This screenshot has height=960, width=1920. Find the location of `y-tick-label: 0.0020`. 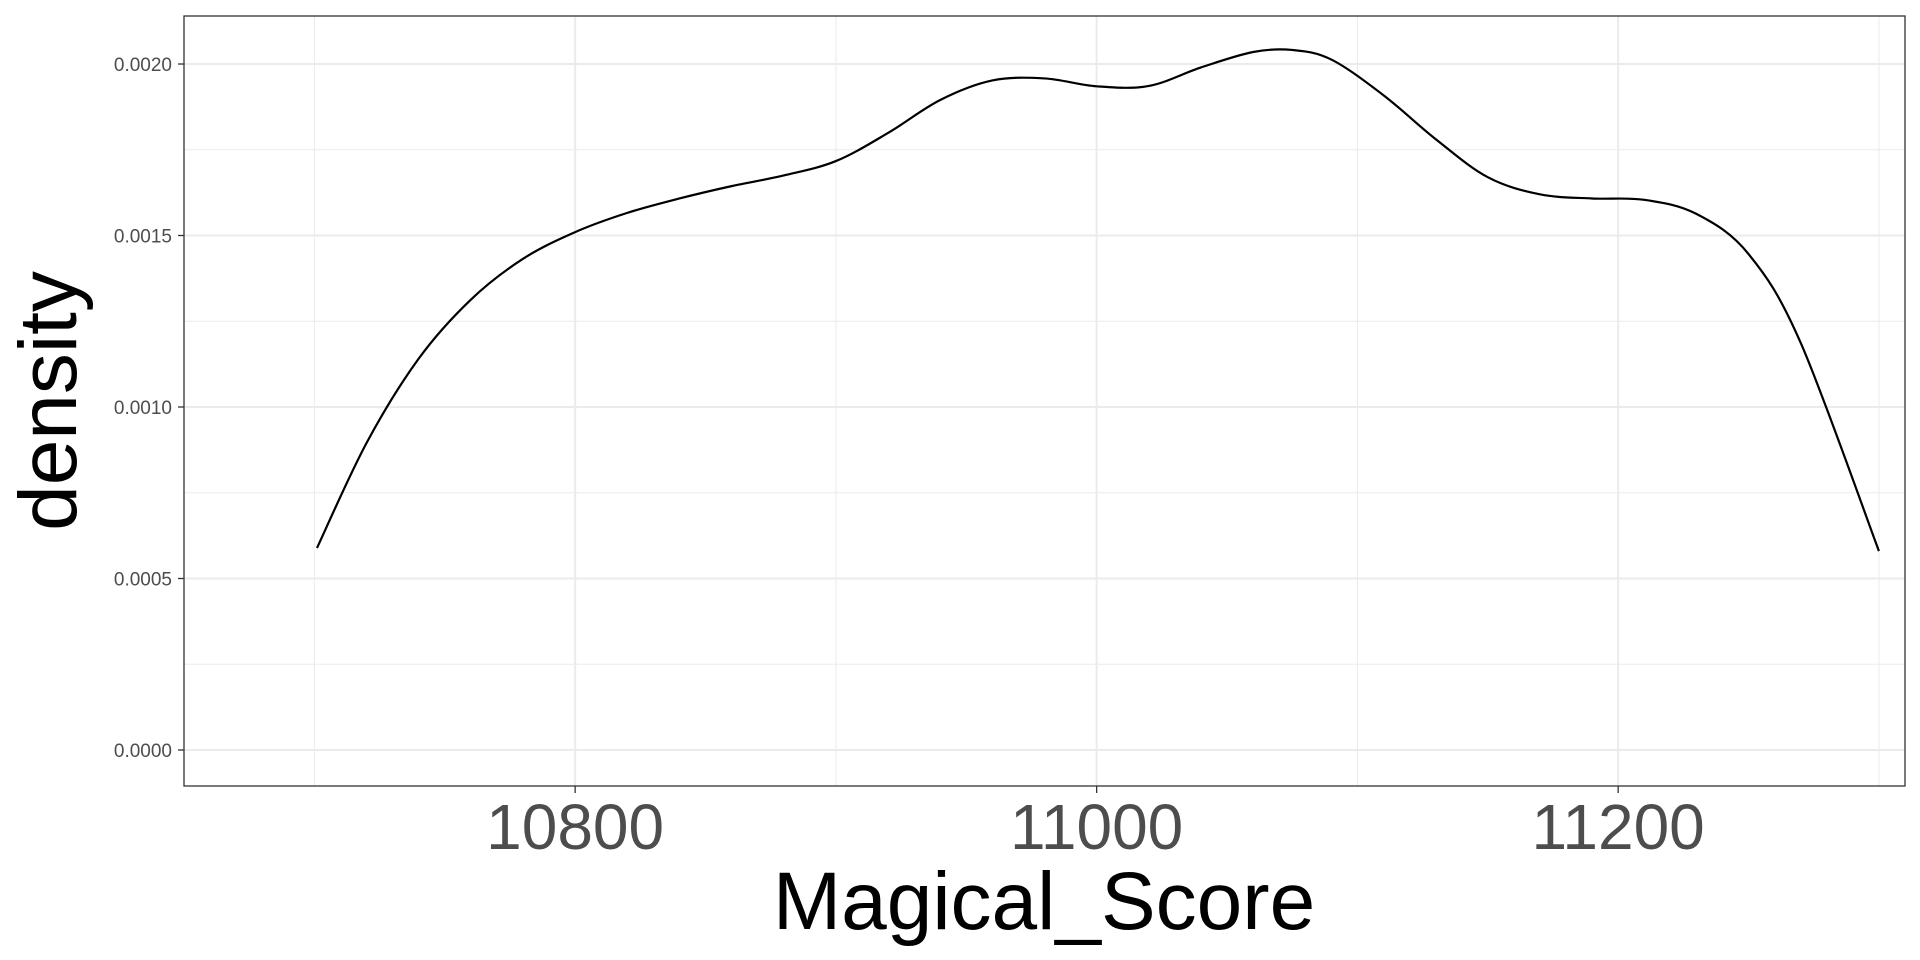

y-tick-label: 0.0020 is located at coordinates (143, 65).